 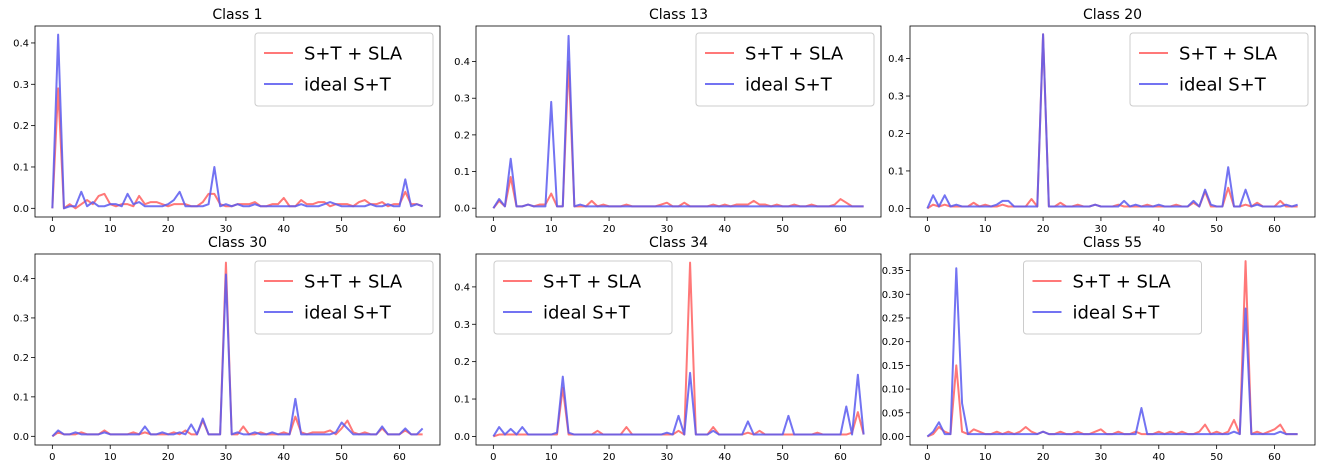 I want to click on chart-title: Class 13, so click(x=678, y=15).